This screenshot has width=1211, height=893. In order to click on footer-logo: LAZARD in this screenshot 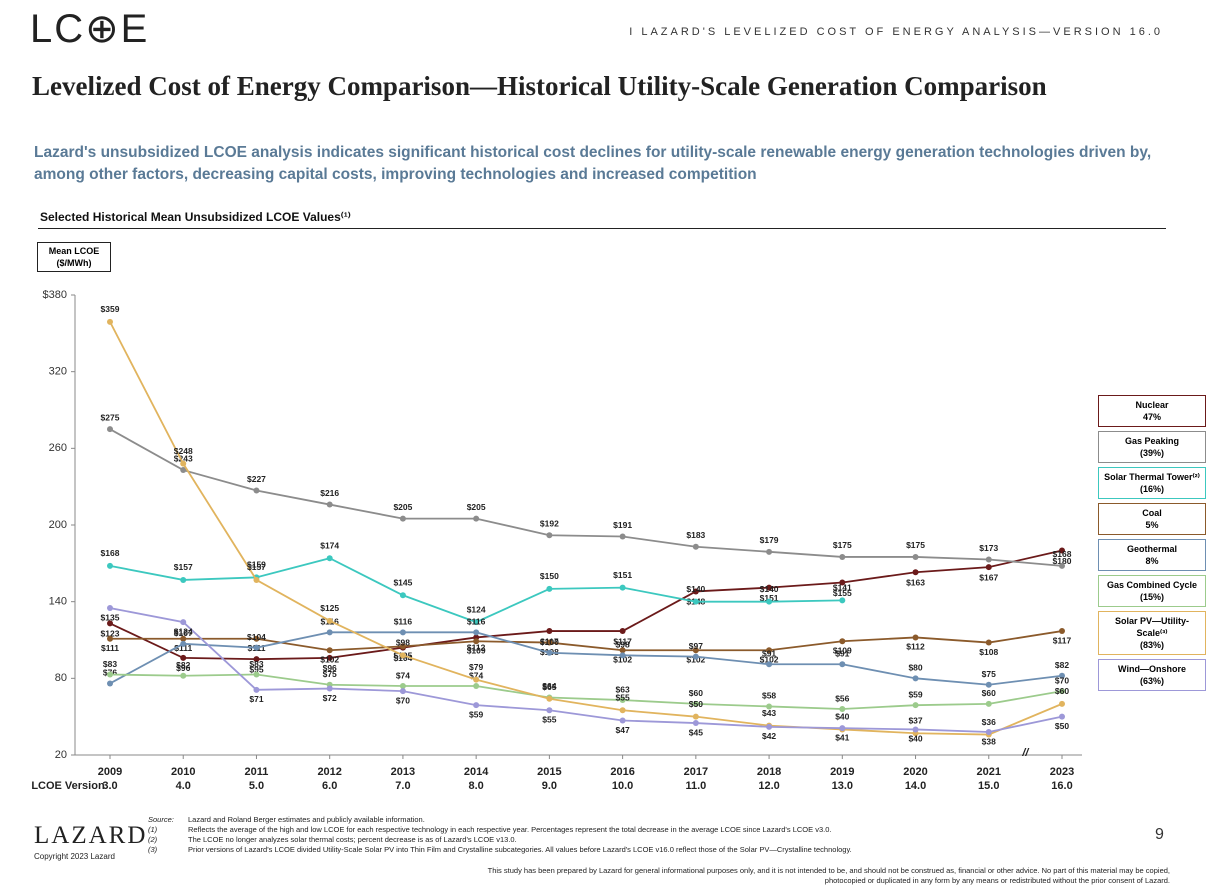, I will do `click(91, 835)`.